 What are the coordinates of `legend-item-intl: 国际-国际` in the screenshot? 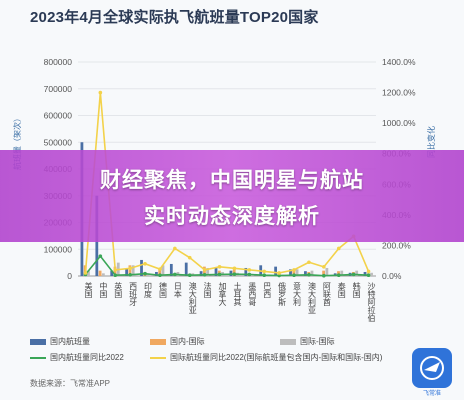 It's located at (307, 341).